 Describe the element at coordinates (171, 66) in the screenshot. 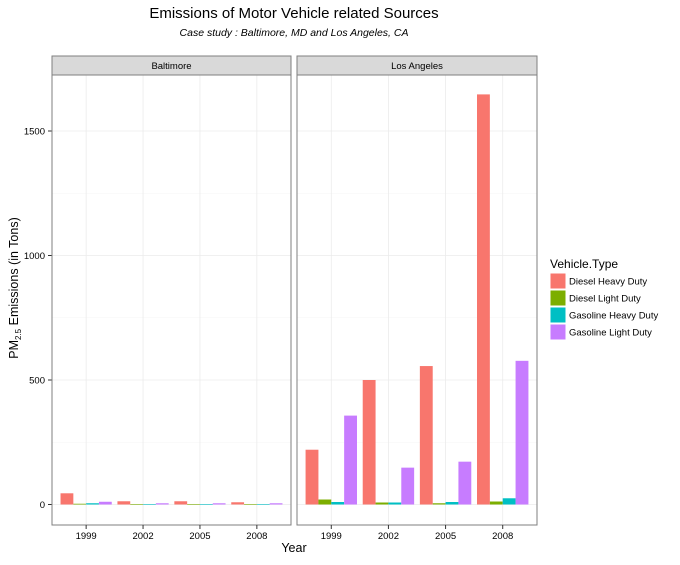

I see `facet-strip-label: Baltimore` at that location.